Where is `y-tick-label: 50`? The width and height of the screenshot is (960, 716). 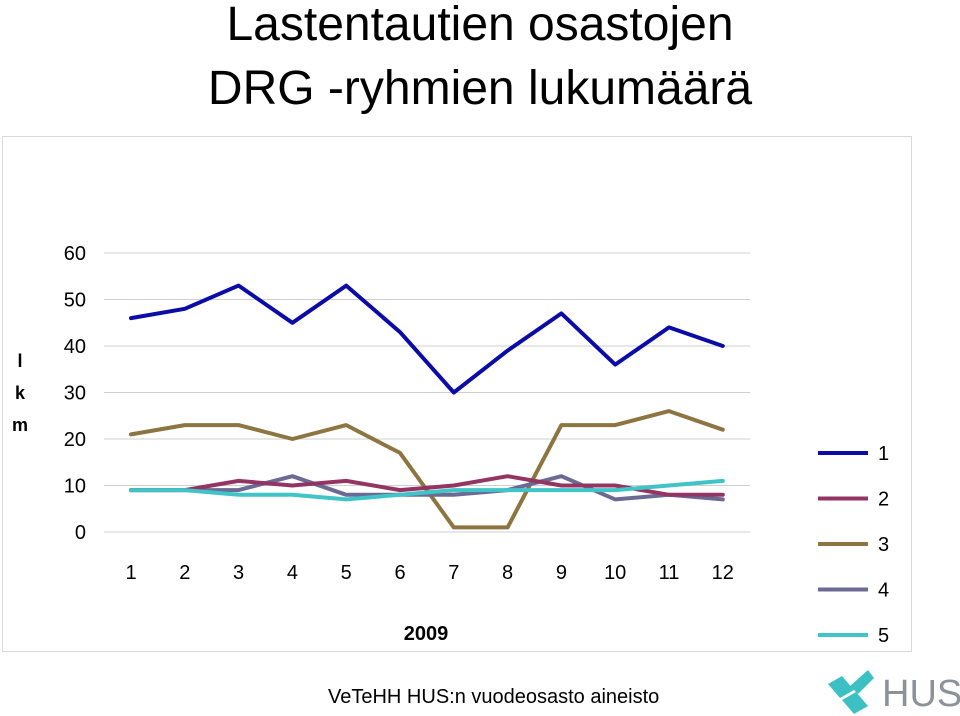
y-tick-label: 50 is located at coordinates (75, 301).